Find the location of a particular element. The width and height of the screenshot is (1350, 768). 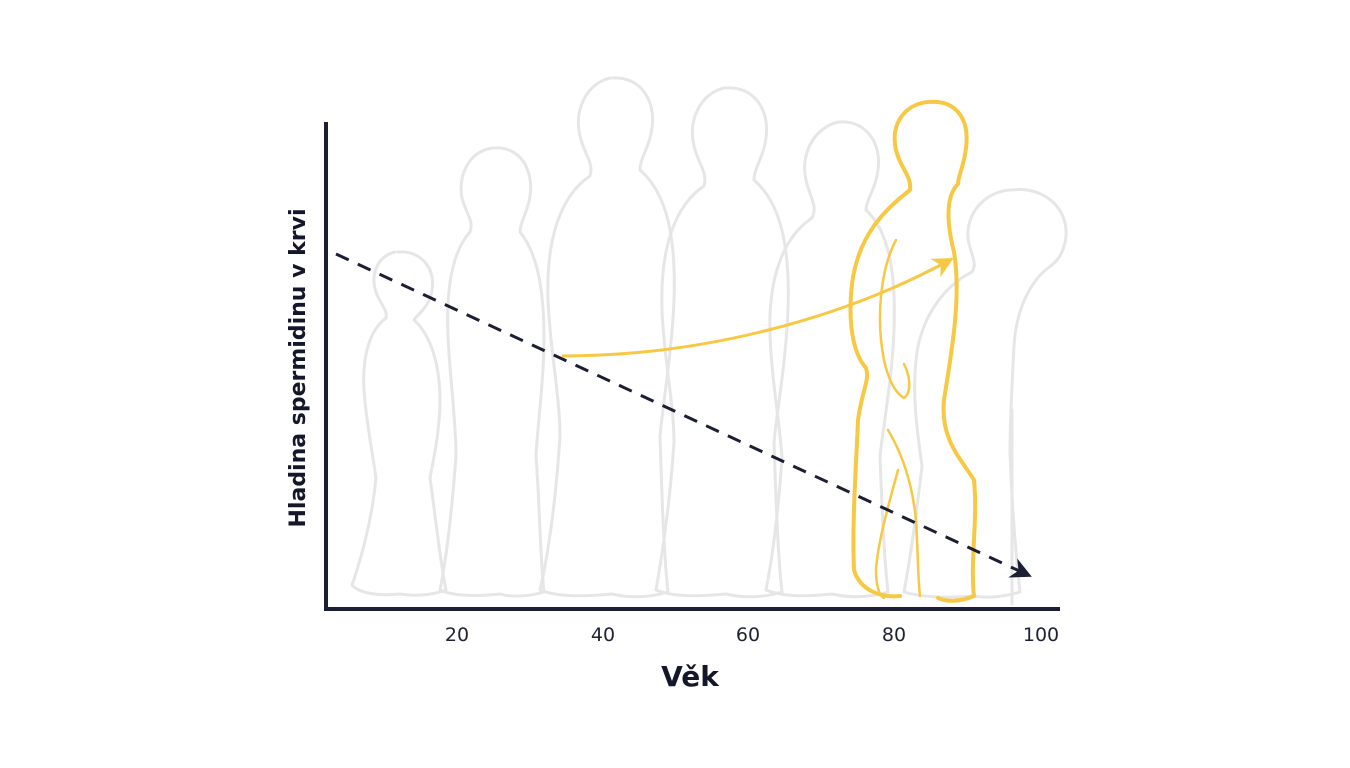

highlight-arrow is located at coordinates (757, 307).